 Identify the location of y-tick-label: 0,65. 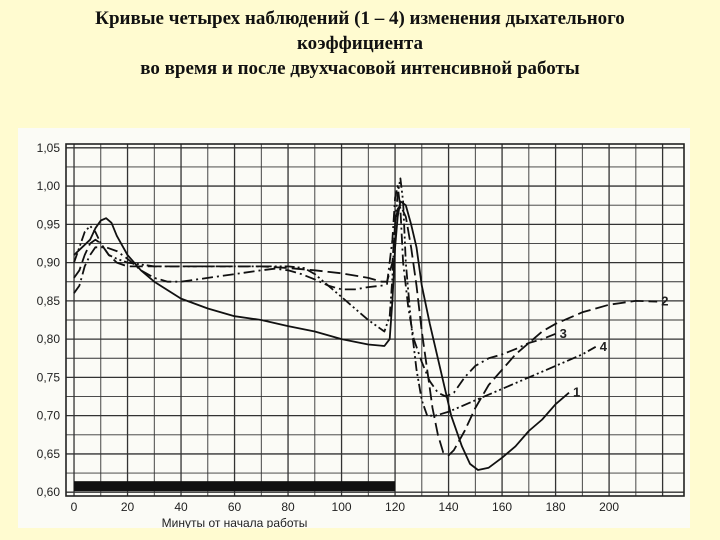
(49, 454).